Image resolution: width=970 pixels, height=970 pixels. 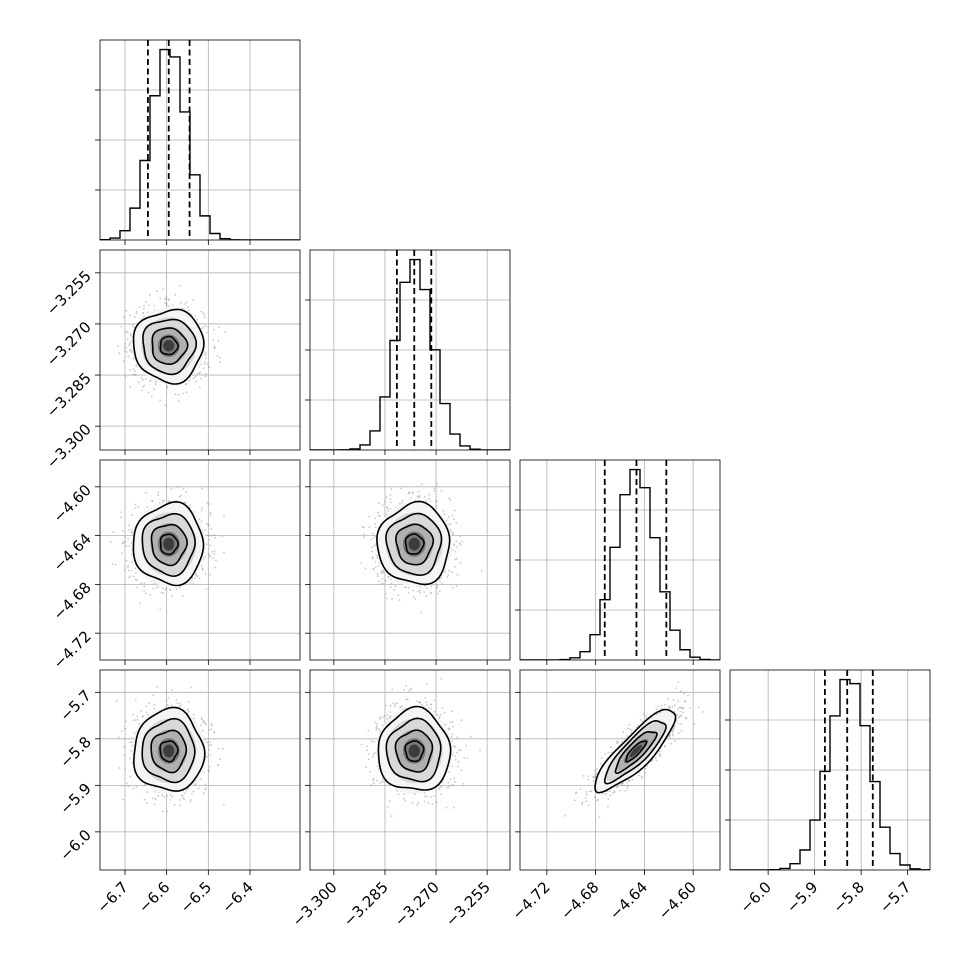 I want to click on panel-frame, so click(x=410, y=350).